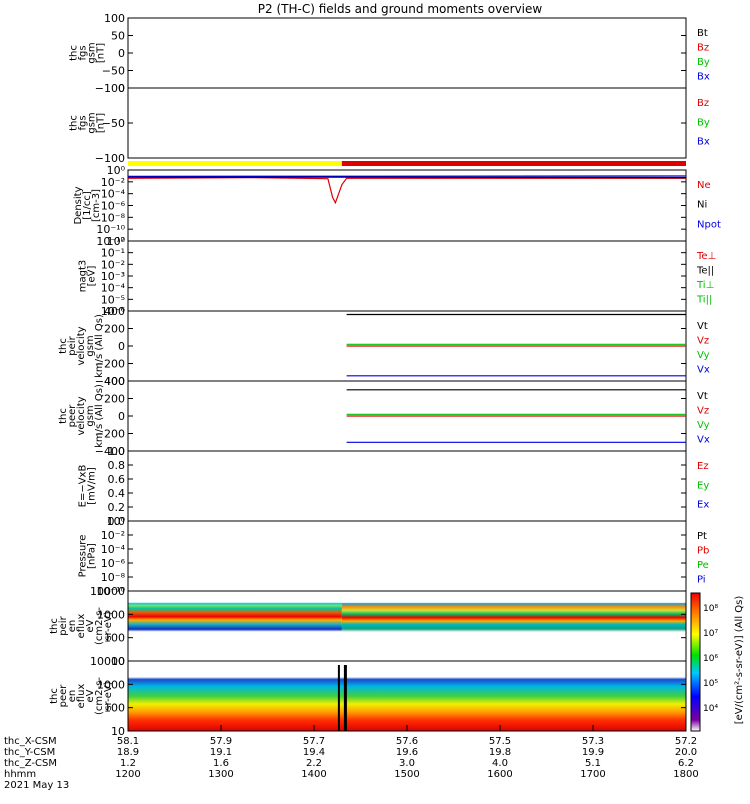 The image size is (750, 804). Describe the element at coordinates (407, 741) in the screenshot. I see `x-tick-label: 57.6` at that location.